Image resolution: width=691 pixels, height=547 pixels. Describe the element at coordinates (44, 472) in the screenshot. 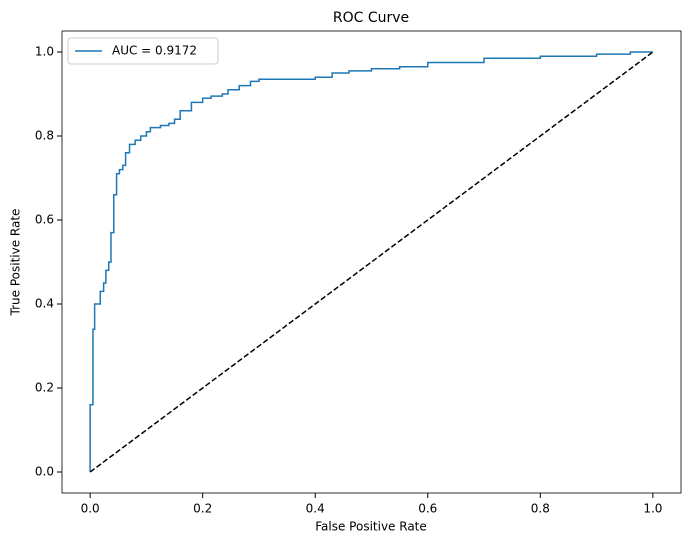

I see `y-tick-label: 0.0` at that location.